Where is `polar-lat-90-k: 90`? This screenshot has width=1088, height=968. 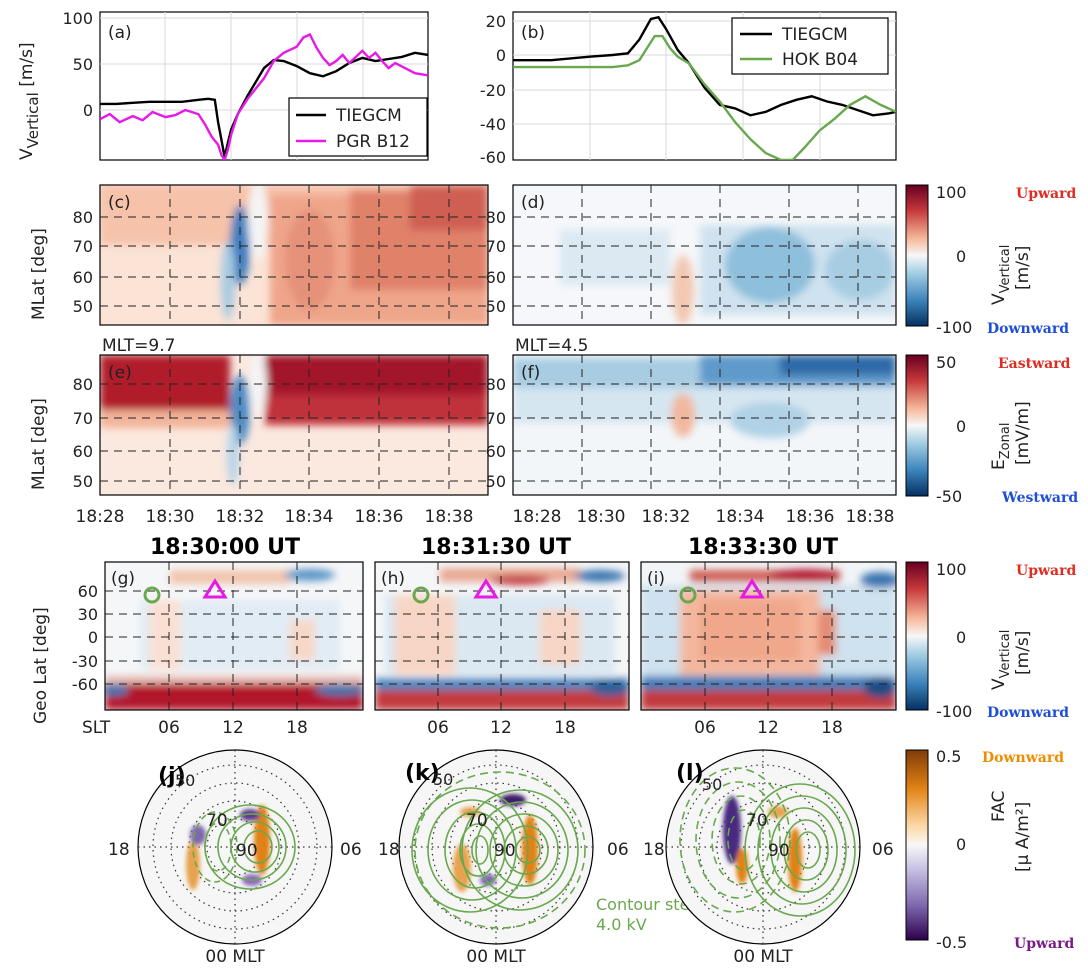
polar-lat-90-k: 90 is located at coordinates (505, 851).